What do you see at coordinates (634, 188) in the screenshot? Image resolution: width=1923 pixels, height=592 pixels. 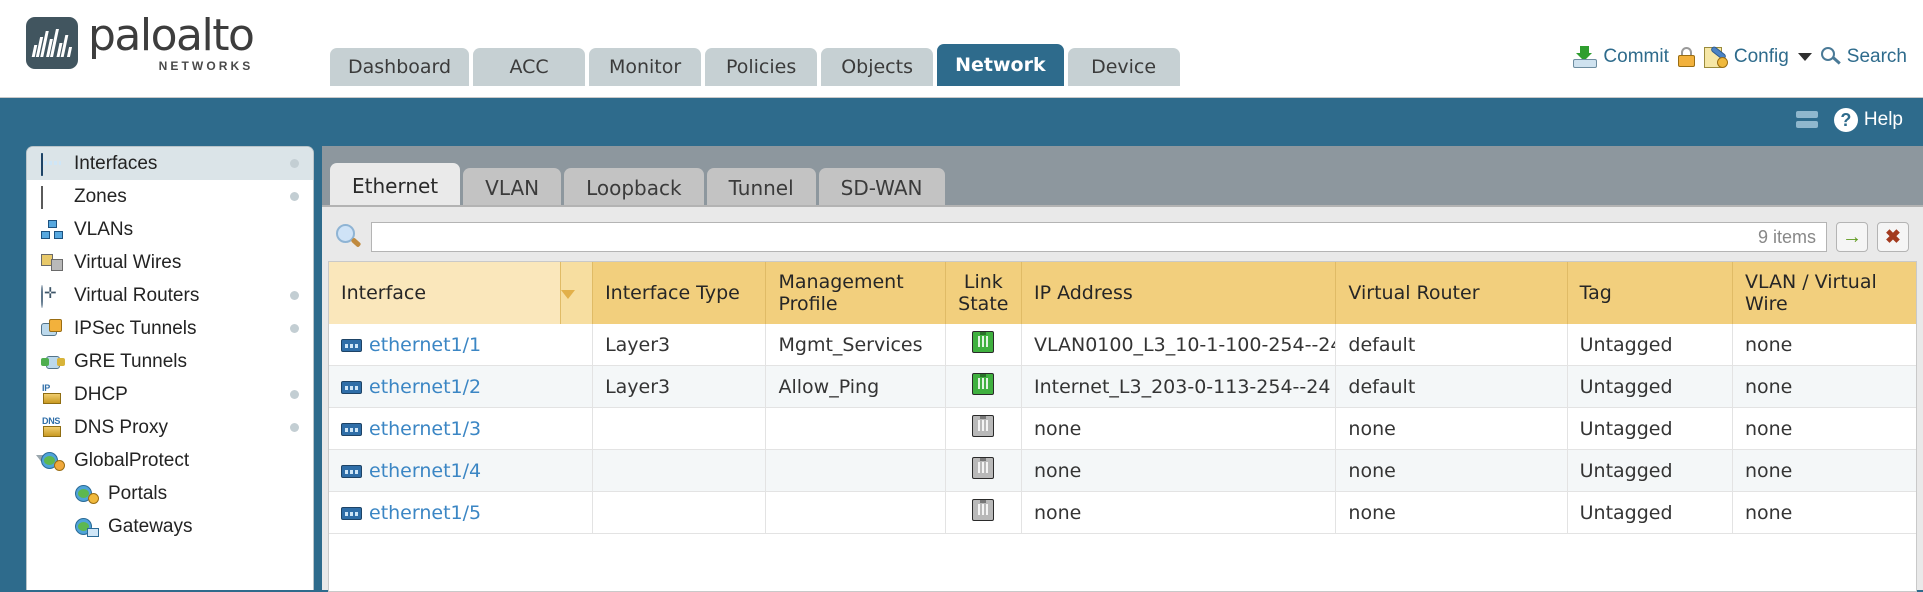 I see `tab-loopback: Loopback` at bounding box center [634, 188].